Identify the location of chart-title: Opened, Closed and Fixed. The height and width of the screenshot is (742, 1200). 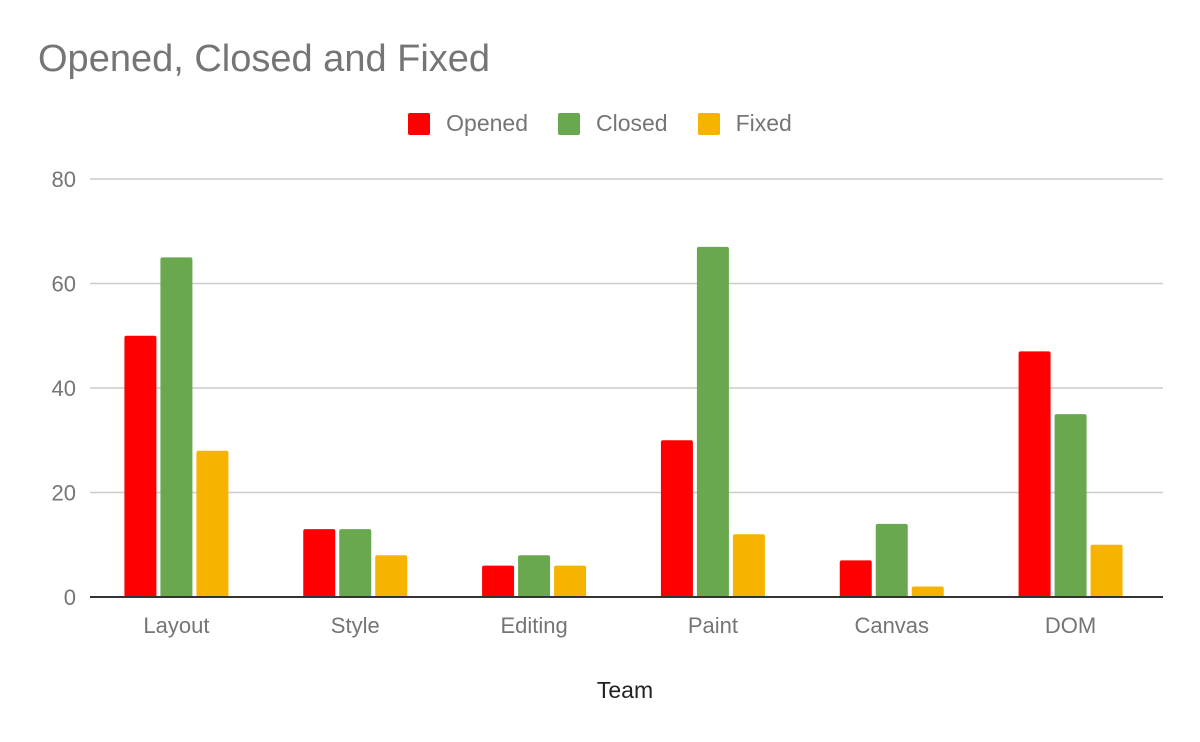
(264, 59).